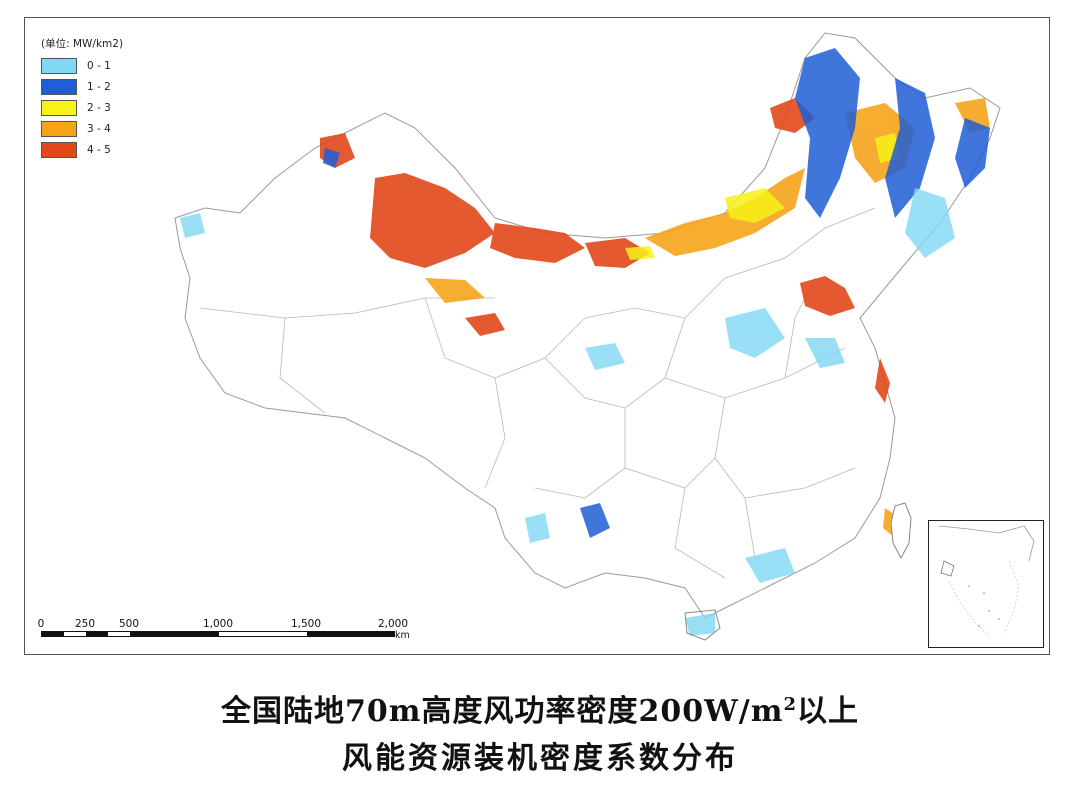  I want to click on caption-line-1-suffix: 以上, so click(828, 711).